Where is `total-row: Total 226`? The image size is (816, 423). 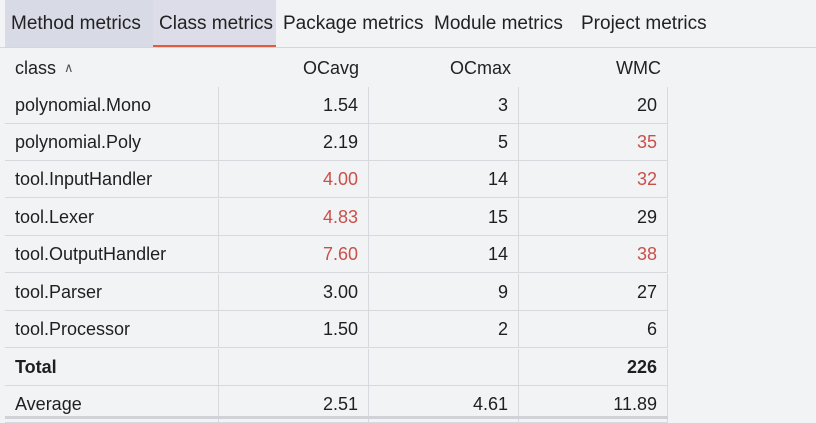
total-row: Total 226 is located at coordinates (336, 367).